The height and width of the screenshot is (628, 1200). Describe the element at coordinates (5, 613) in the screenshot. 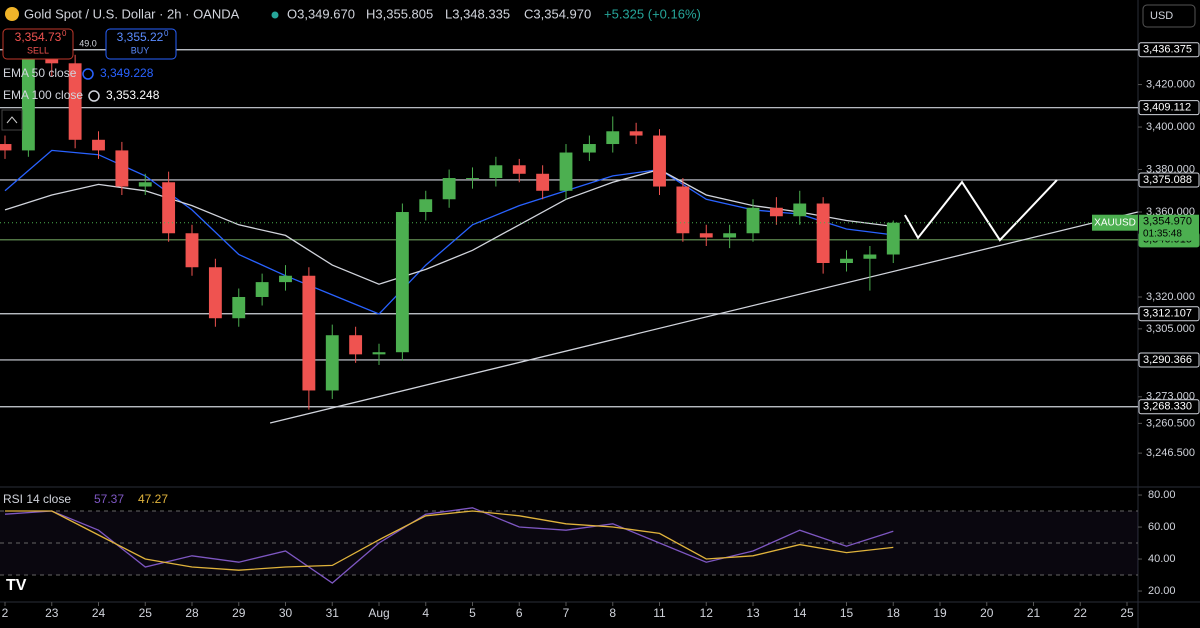

I see `x-tick-label: 2` at that location.